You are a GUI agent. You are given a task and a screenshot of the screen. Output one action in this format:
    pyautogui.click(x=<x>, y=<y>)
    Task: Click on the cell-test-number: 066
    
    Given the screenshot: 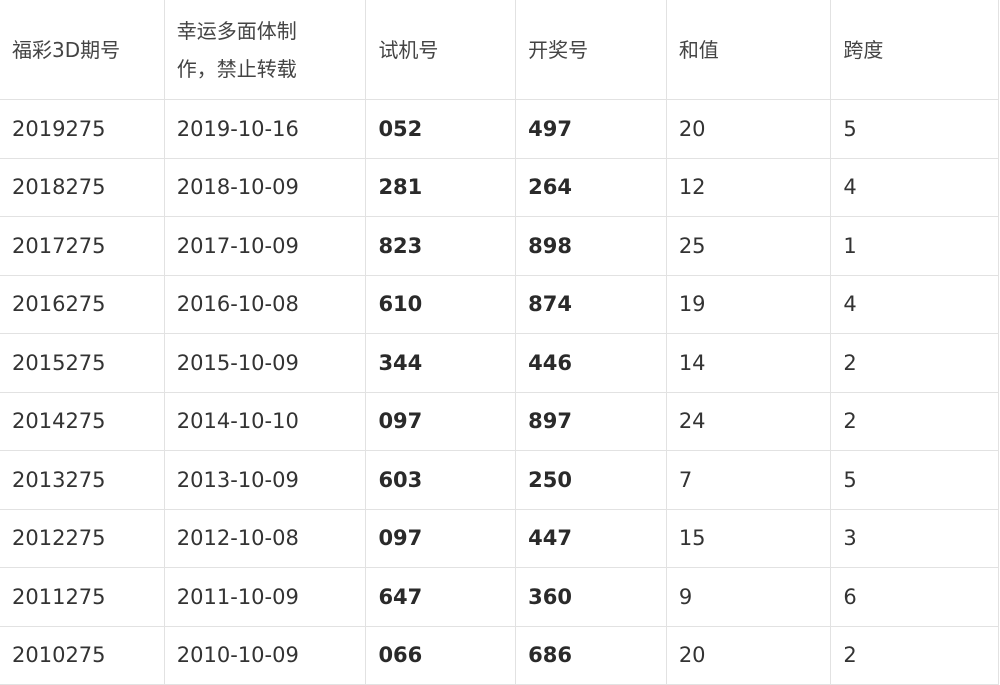 What is the action you would take?
    pyautogui.click(x=441, y=655)
    